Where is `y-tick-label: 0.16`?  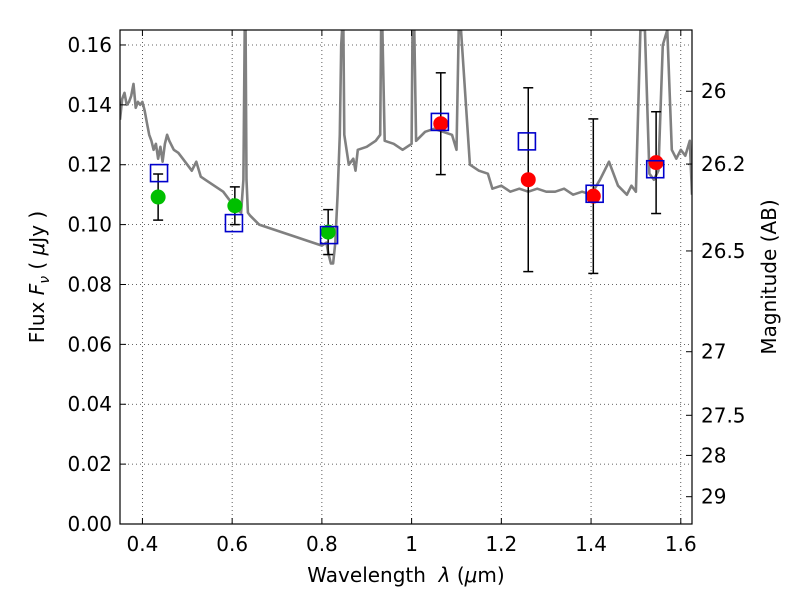
y-tick-label: 0.16 is located at coordinates (89, 45).